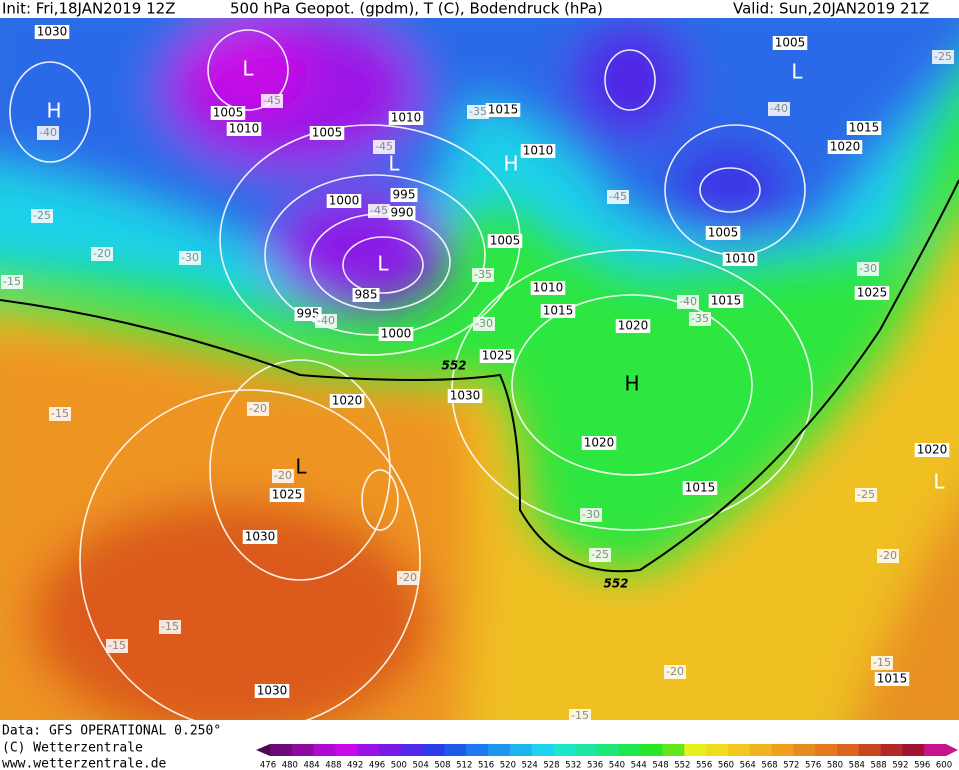 The width and height of the screenshot is (959, 770). What do you see at coordinates (366, 295) in the screenshot?
I see `pressure-label: 985` at bounding box center [366, 295].